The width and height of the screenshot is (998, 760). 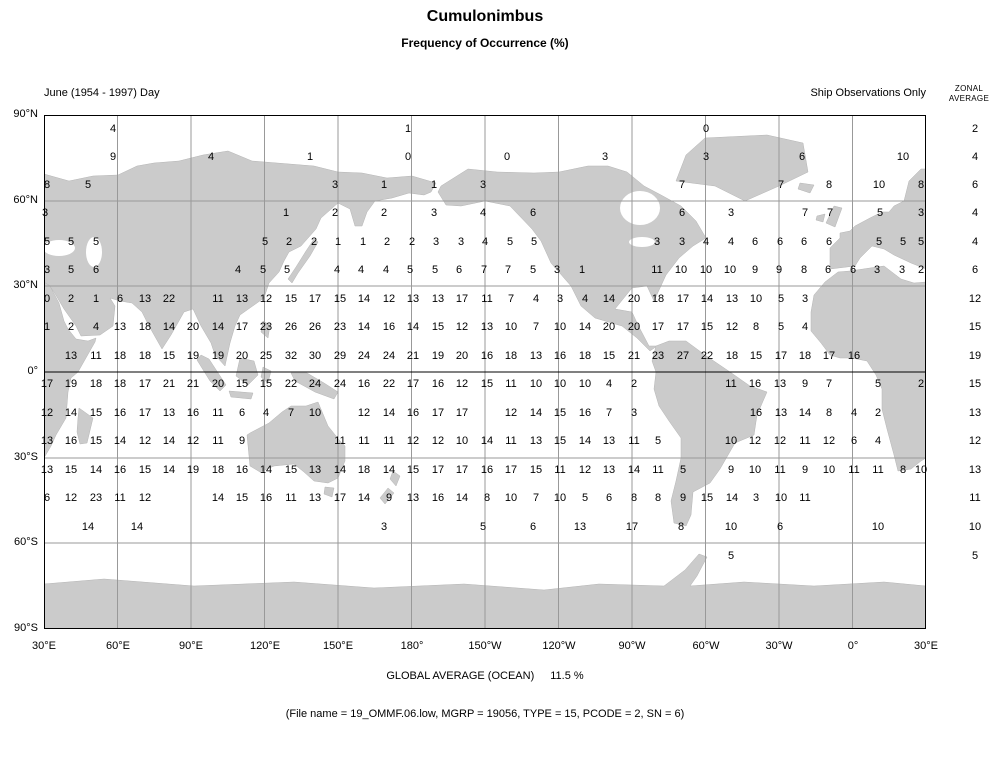 What do you see at coordinates (559, 646) in the screenshot?
I see `lon-axis-label: 120°W` at bounding box center [559, 646].